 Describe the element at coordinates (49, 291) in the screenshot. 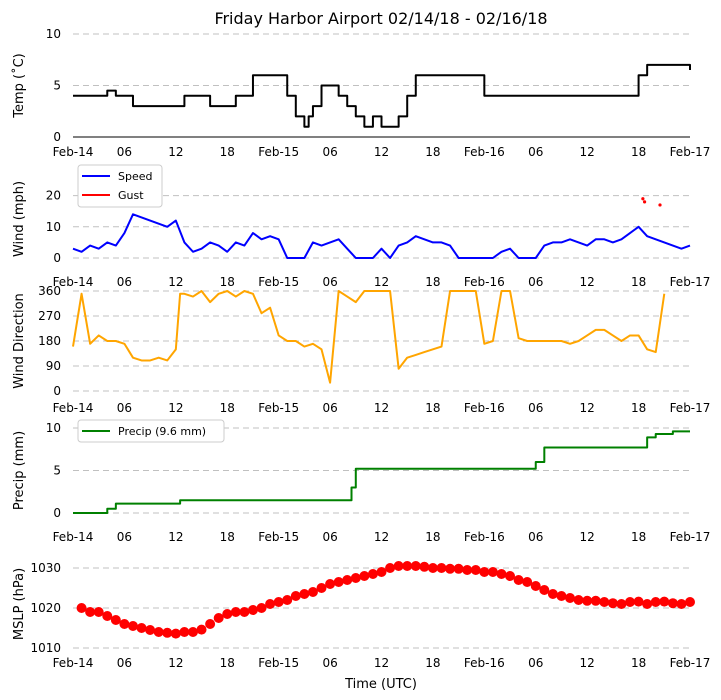

I see `y-tick-label: 360` at that location.